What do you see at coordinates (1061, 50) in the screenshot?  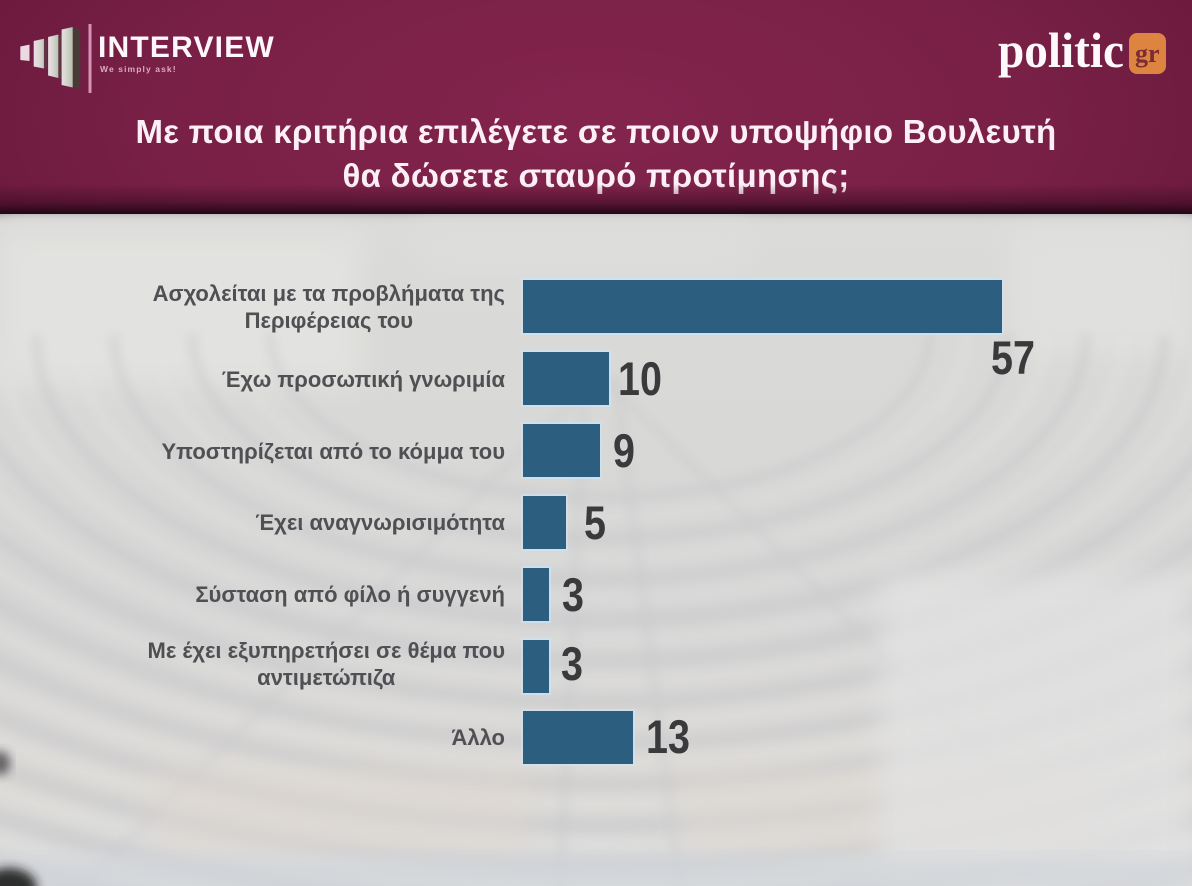 I see `svg-text: politic` at bounding box center [1061, 50].